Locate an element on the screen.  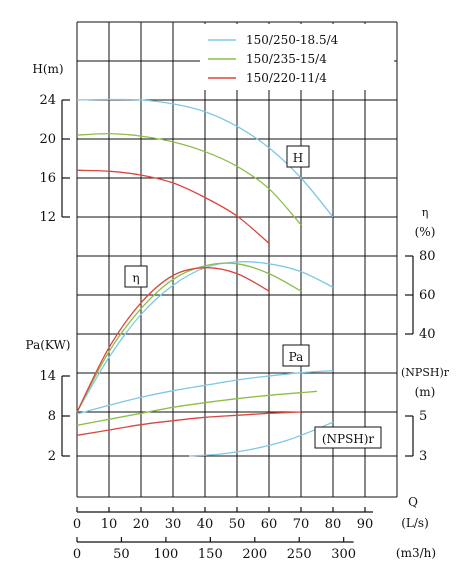
axis-title-power: Pa(KW) is located at coordinates (48, 345).